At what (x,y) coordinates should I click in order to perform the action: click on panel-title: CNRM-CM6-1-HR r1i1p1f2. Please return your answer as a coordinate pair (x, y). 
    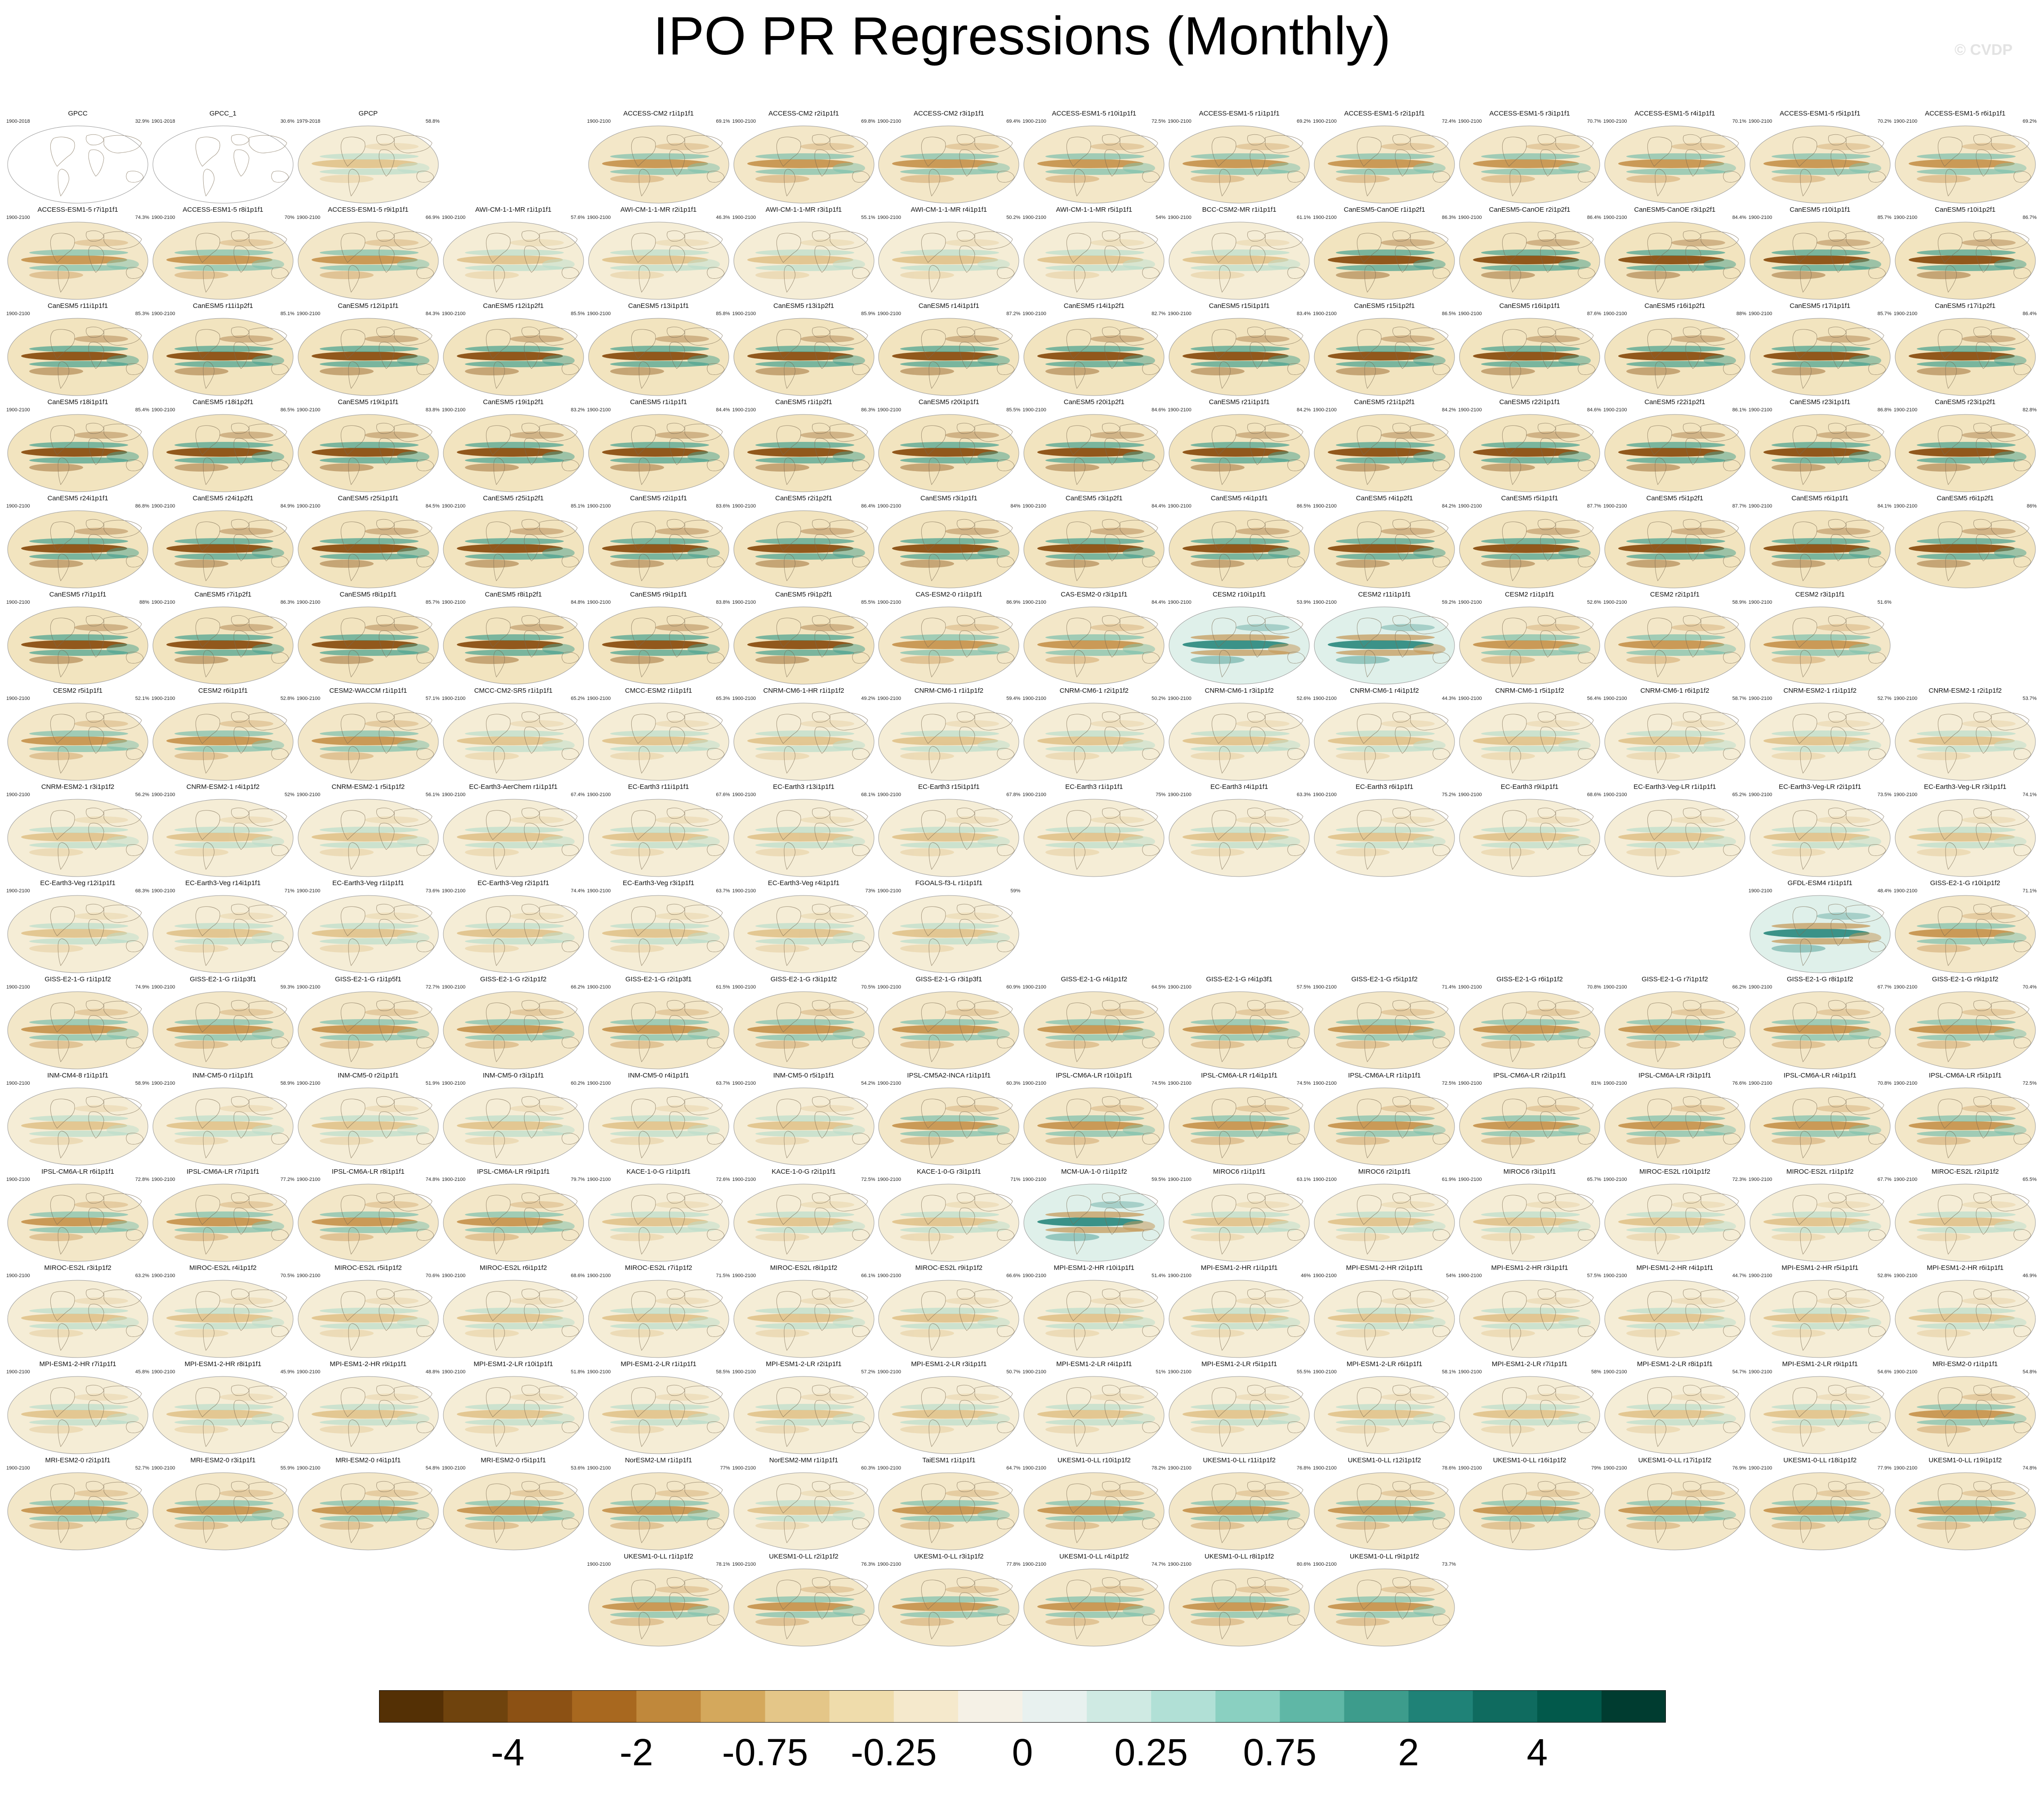
    Looking at the image, I should click on (803, 691).